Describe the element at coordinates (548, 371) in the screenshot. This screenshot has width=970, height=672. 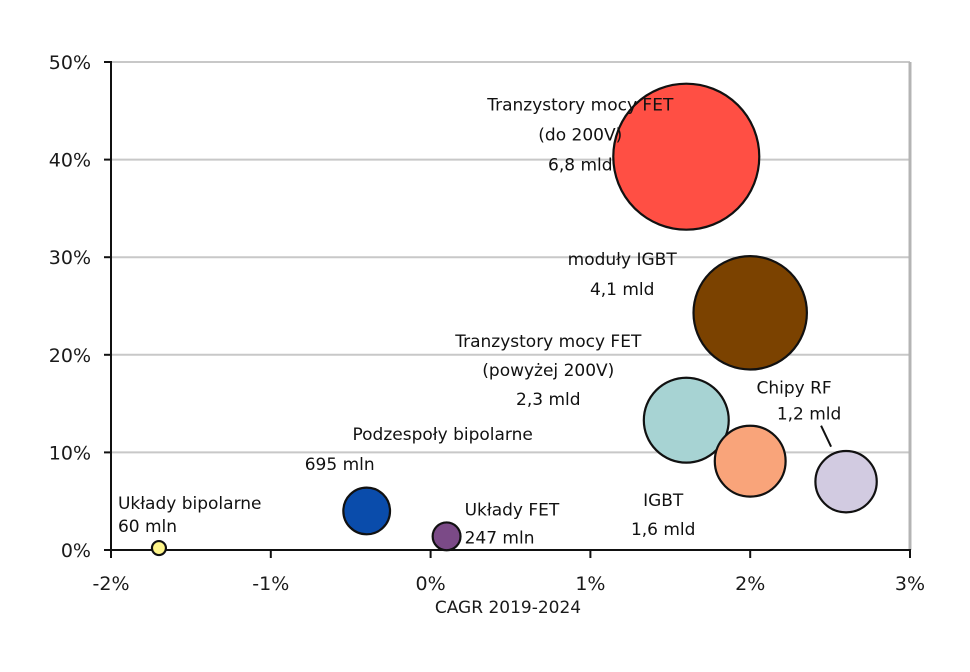
I see `bubble-name-label: (powyżej 200V)` at that location.